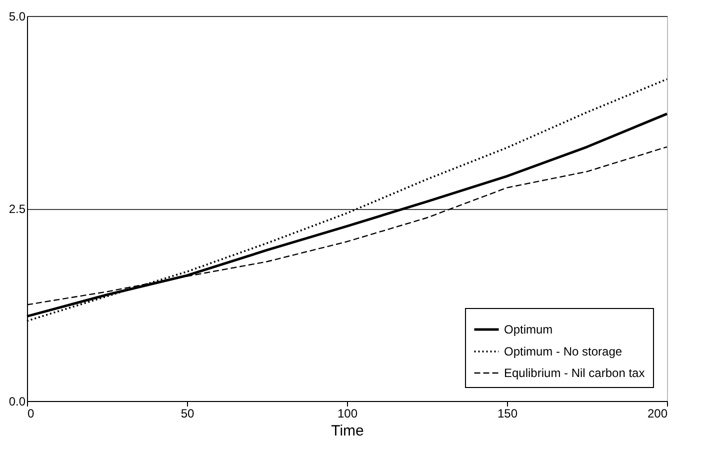 The image size is (718, 466). I want to click on x-tick-label: 100, so click(347, 413).